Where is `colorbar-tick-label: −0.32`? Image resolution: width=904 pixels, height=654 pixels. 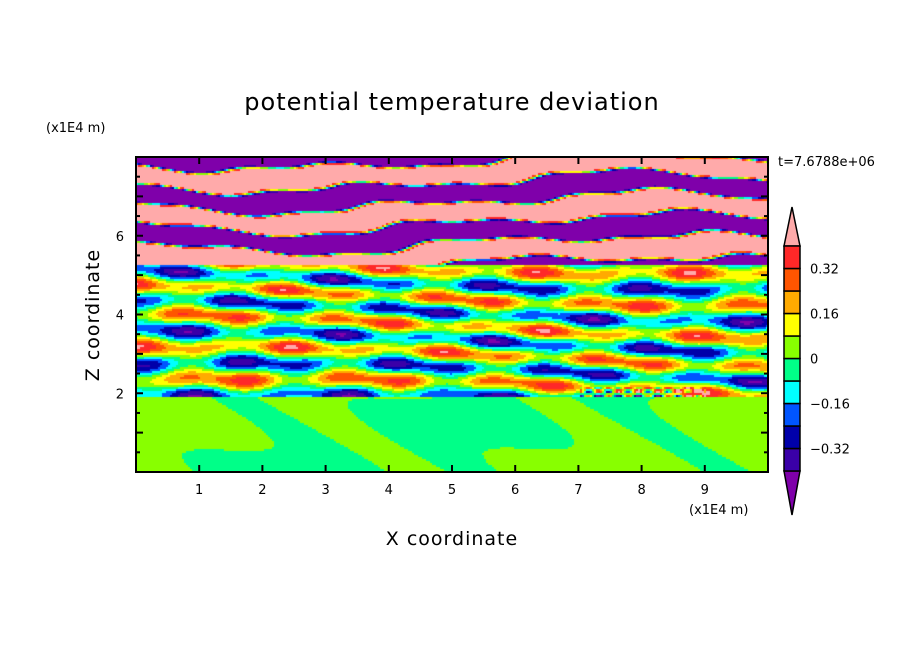
colorbar-tick-label: −0.32 is located at coordinates (830, 450).